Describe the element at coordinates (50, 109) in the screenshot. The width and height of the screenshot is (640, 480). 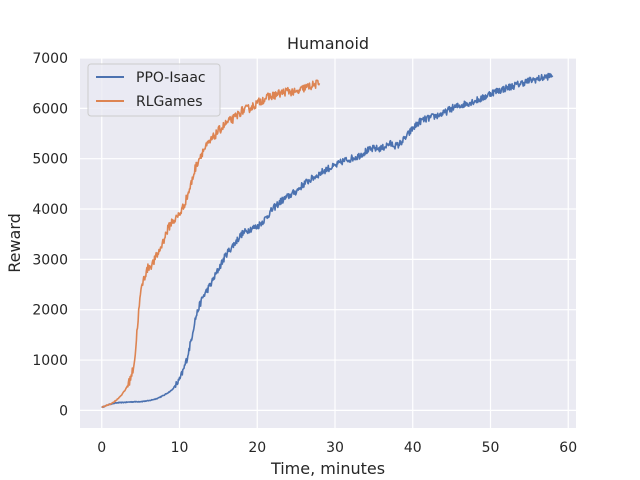
I see `y-tick-label: 6000` at that location.